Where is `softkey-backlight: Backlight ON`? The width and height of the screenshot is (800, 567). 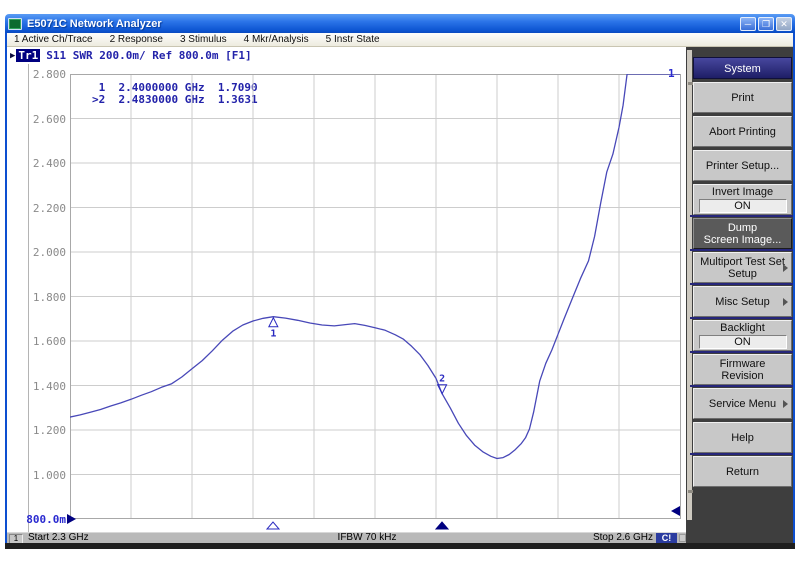 softkey-backlight: Backlight ON is located at coordinates (742, 335).